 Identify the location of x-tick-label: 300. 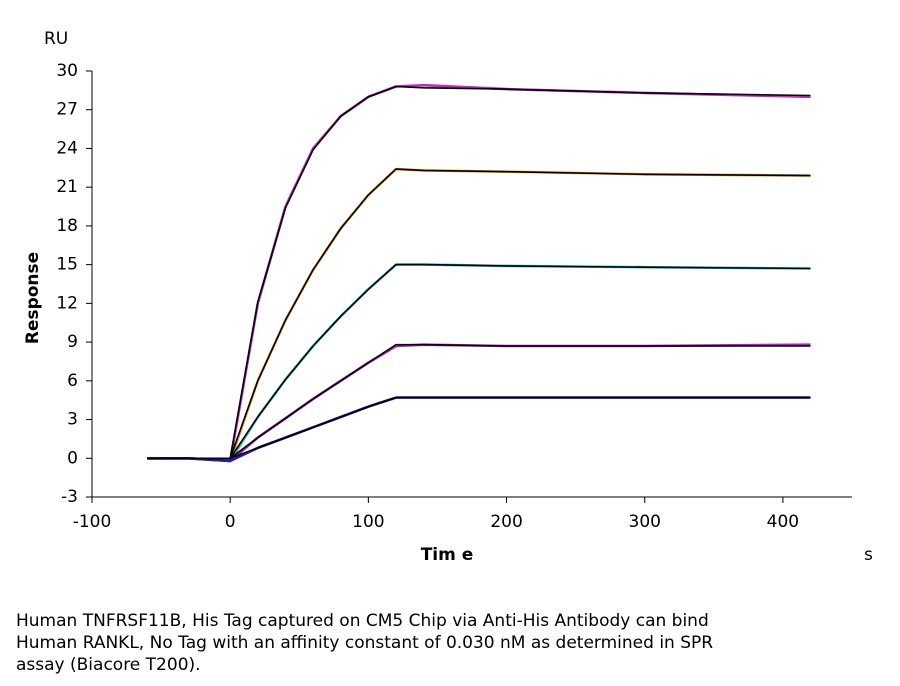
(645, 522).